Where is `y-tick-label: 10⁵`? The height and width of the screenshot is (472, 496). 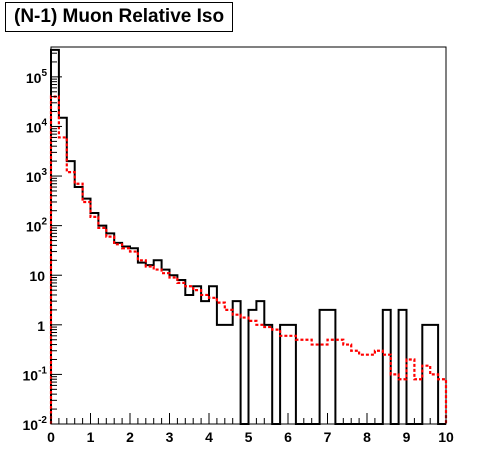 y-tick-label: 10⁵ is located at coordinates (37, 77).